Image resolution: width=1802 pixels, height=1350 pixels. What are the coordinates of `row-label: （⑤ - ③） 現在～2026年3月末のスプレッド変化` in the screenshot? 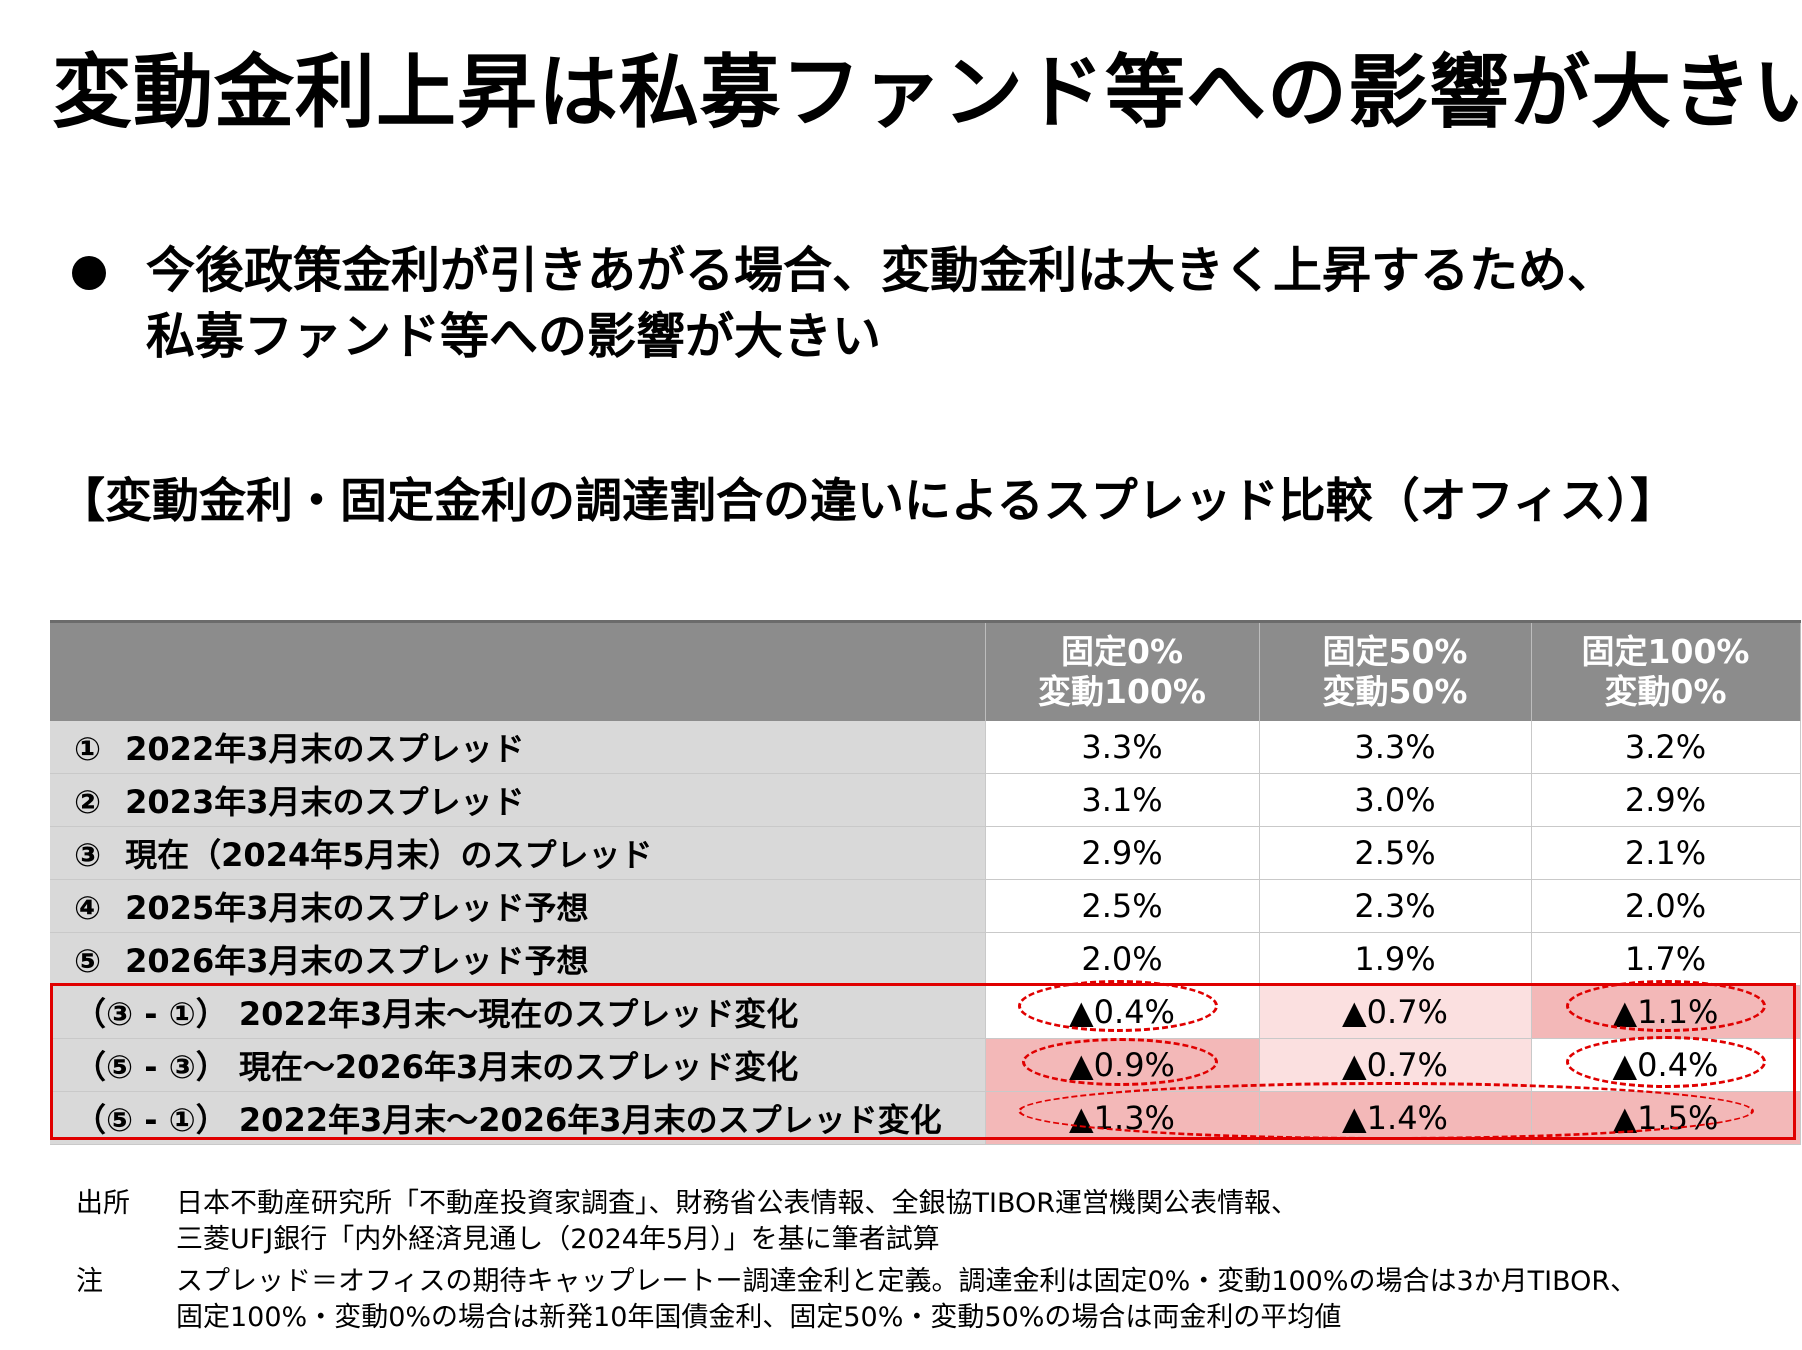 It's located at (518, 1065).